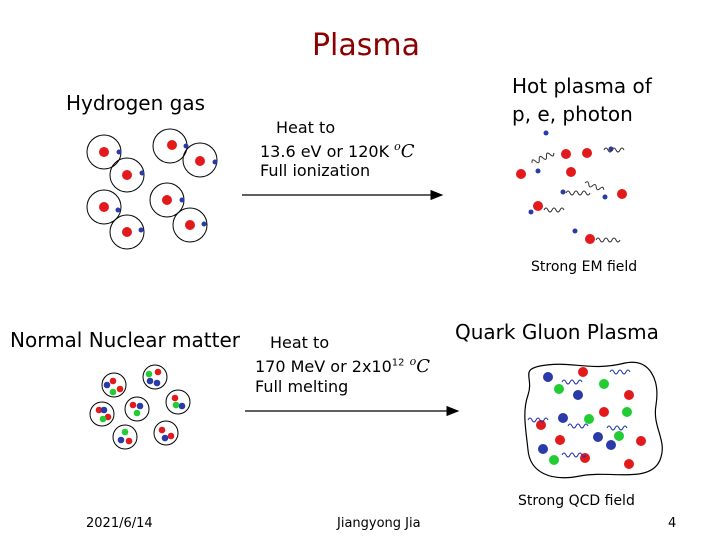 The width and height of the screenshot is (720, 540). Describe the element at coordinates (306, 127) in the screenshot. I see `heat1-line1: Heat to` at that location.